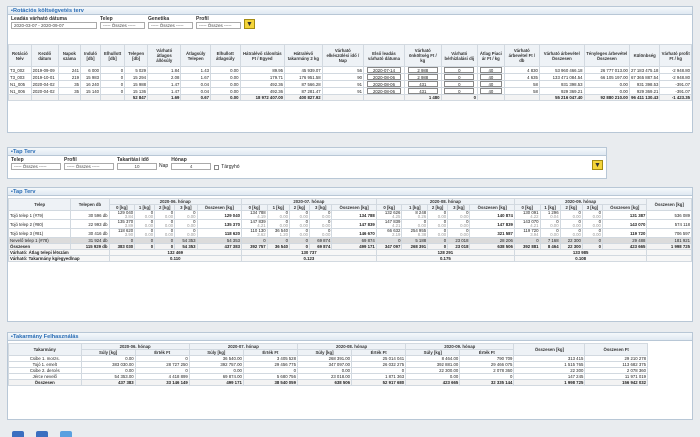 This screenshot has width=700, height=437. Describe the element at coordinates (490, 55) in the screenshot. I see `column-header: Átlag Piaci ár Ft / kg` at that location.